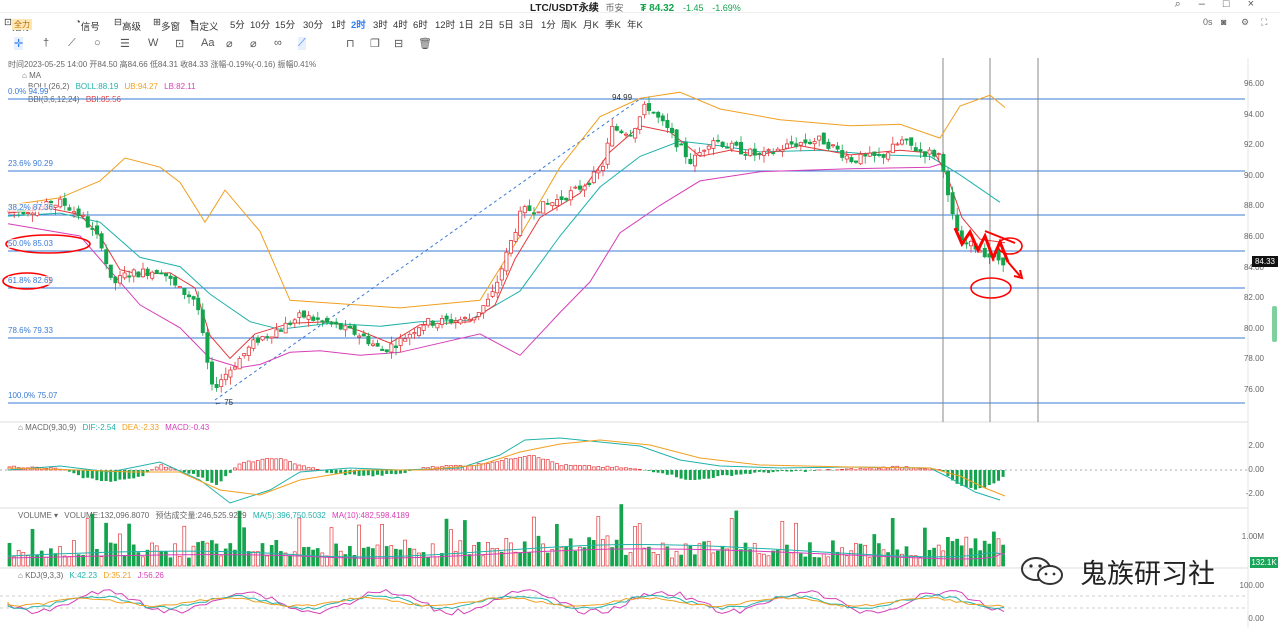 This screenshot has height=628, width=1280. I want to click on interval-2: 15分, so click(285, 25).